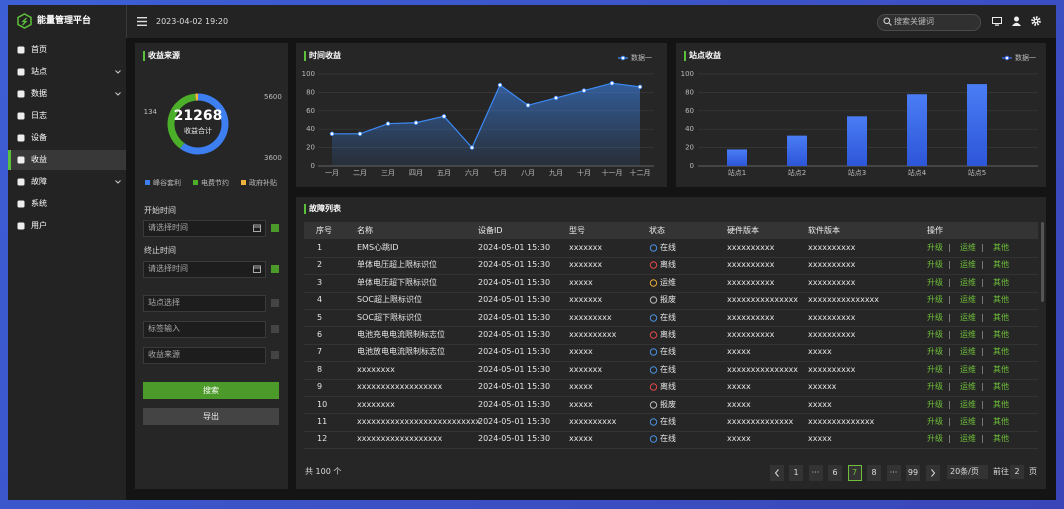 The height and width of the screenshot is (509, 1064). Describe the element at coordinates (913, 473) in the screenshot. I see `page-button: 99` at that location.